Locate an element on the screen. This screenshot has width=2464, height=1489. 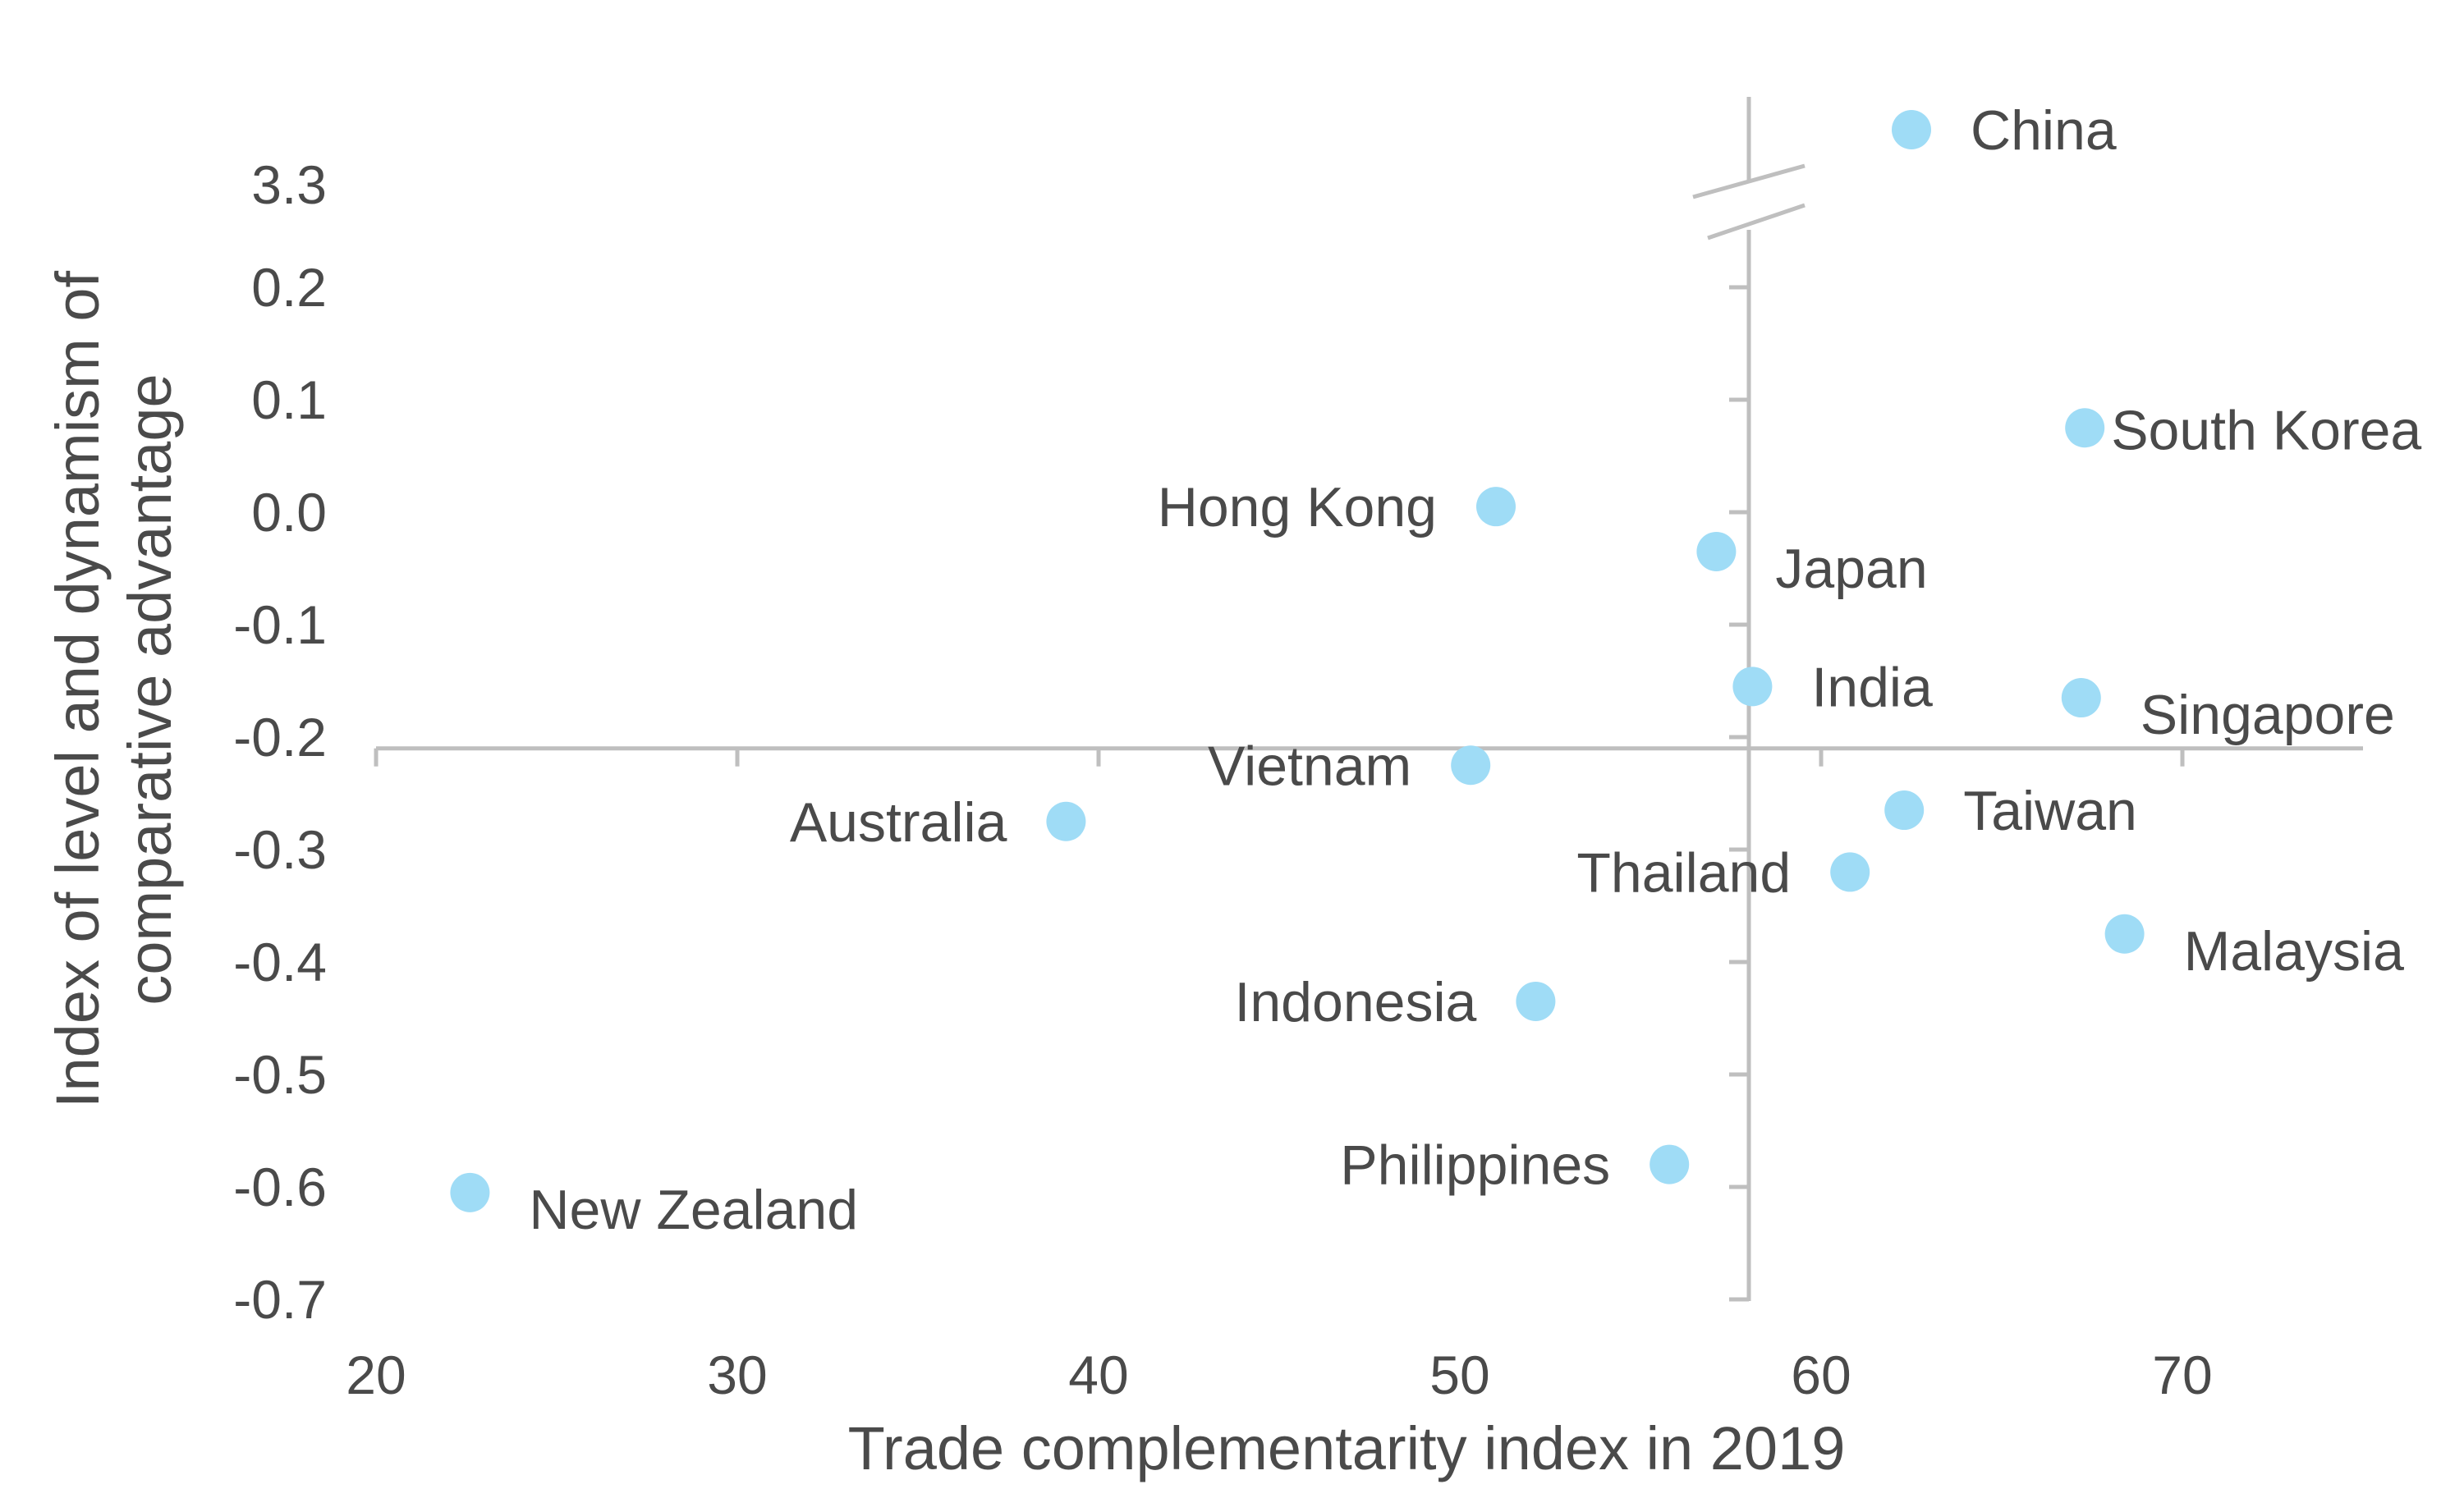
y-tick-label: -0.6 is located at coordinates (280, 1187).